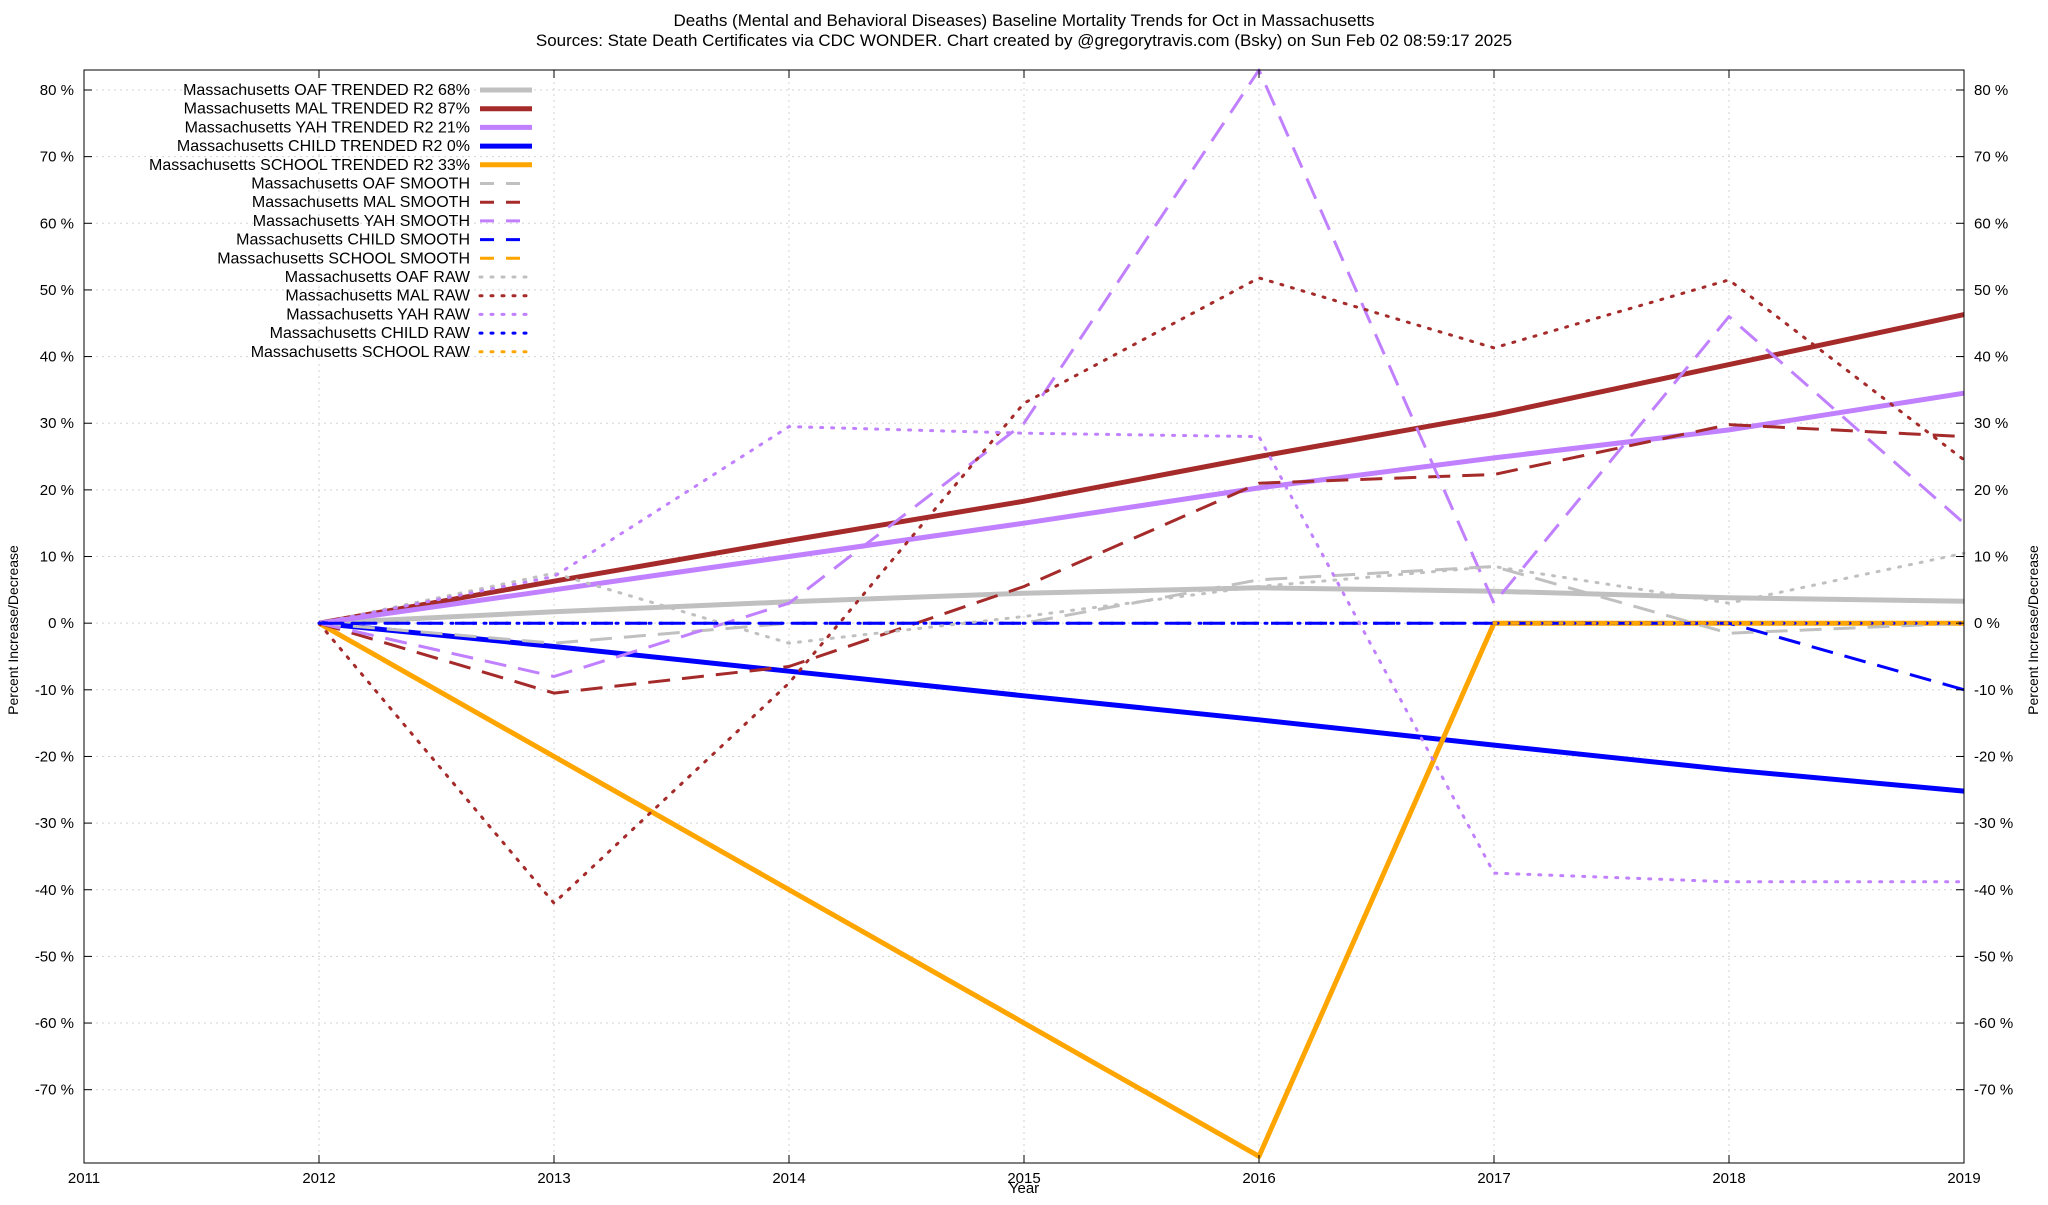  Describe the element at coordinates (378, 277) in the screenshot. I see `legend-label-oaf-raw: Massachusetts OAF RAW` at that location.